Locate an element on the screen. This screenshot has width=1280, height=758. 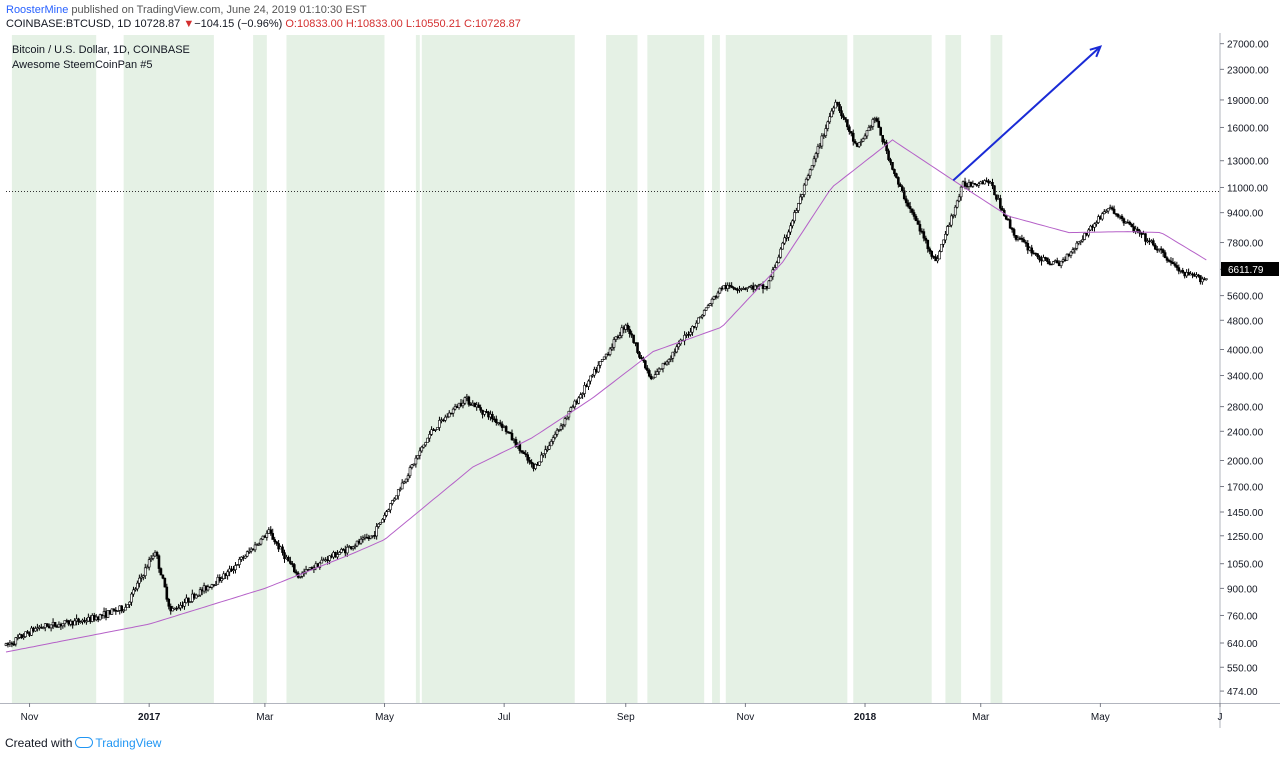
price-tick-label: 3400.00 is located at coordinates (1245, 377).